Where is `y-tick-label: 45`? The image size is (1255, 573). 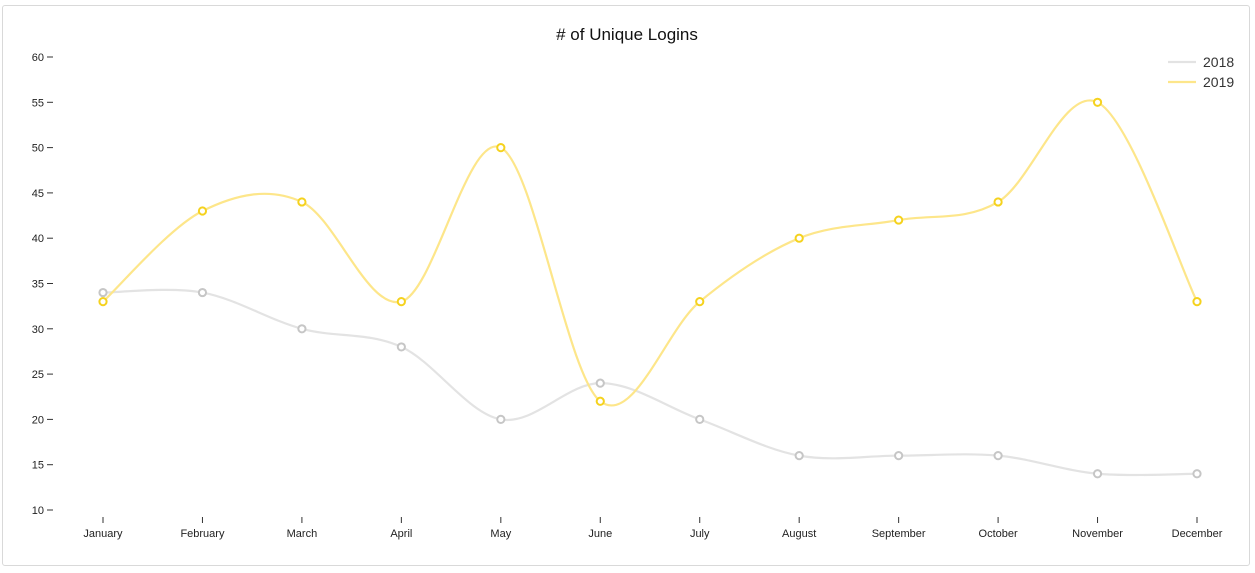 y-tick-label: 45 is located at coordinates (38, 194).